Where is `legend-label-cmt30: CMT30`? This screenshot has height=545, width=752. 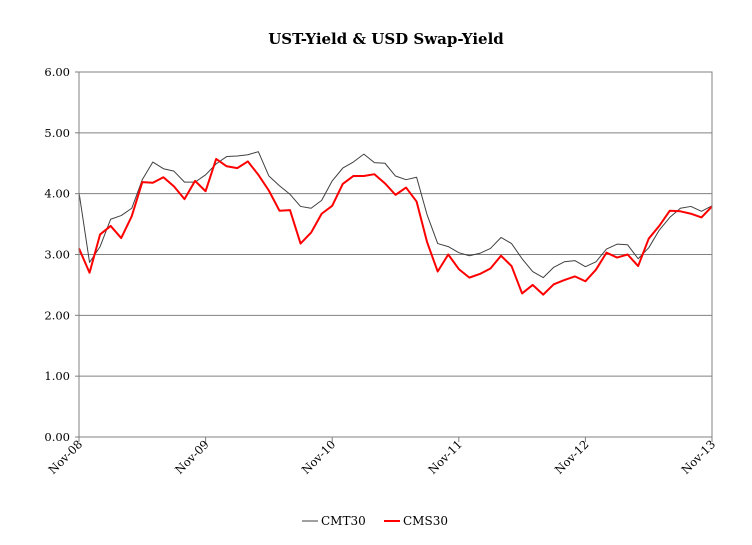
legend-label-cmt30: CMT30 is located at coordinates (343, 521).